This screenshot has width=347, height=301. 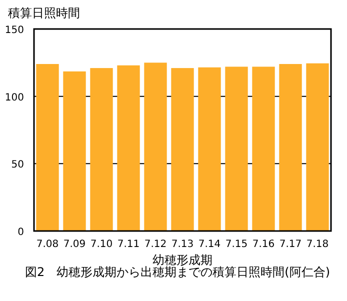 What do you see at coordinates (263, 244) in the screenshot?
I see `x-tick-label: 7.16` at bounding box center [263, 244].